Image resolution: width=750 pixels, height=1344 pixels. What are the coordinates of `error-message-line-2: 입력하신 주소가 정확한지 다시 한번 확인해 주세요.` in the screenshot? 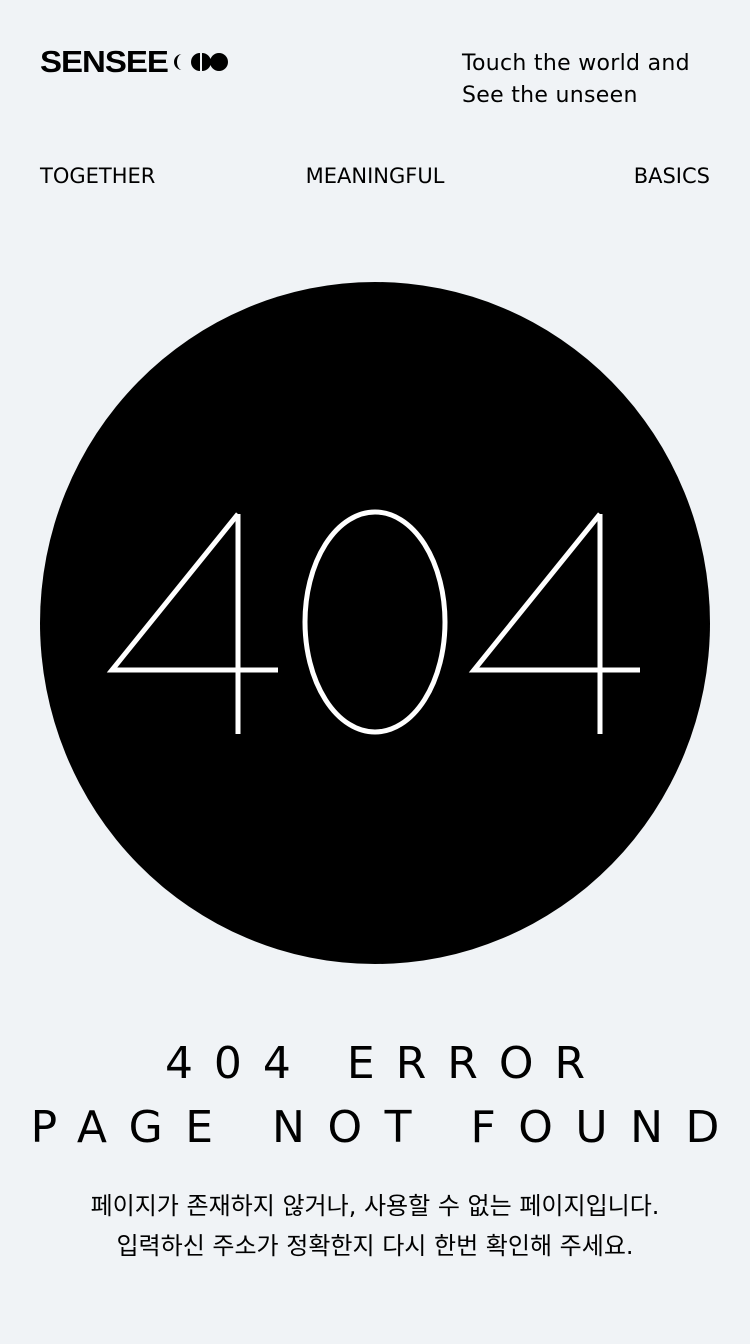 It's located at (375, 1246).